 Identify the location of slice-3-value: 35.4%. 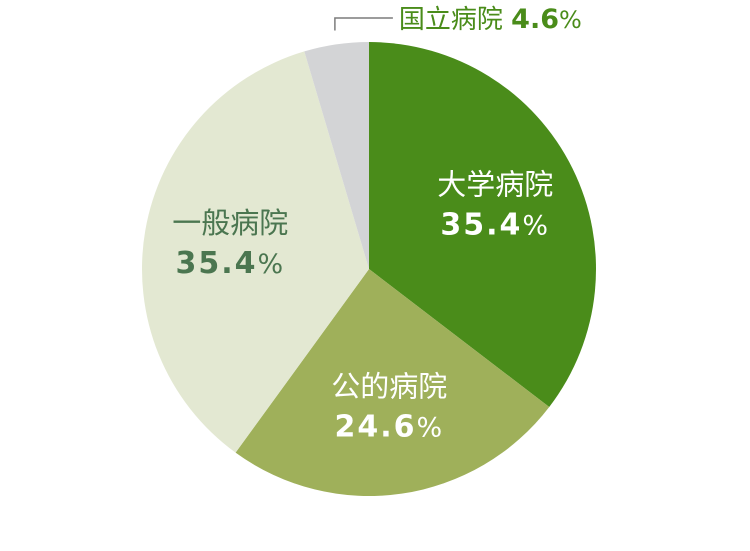
(230, 263).